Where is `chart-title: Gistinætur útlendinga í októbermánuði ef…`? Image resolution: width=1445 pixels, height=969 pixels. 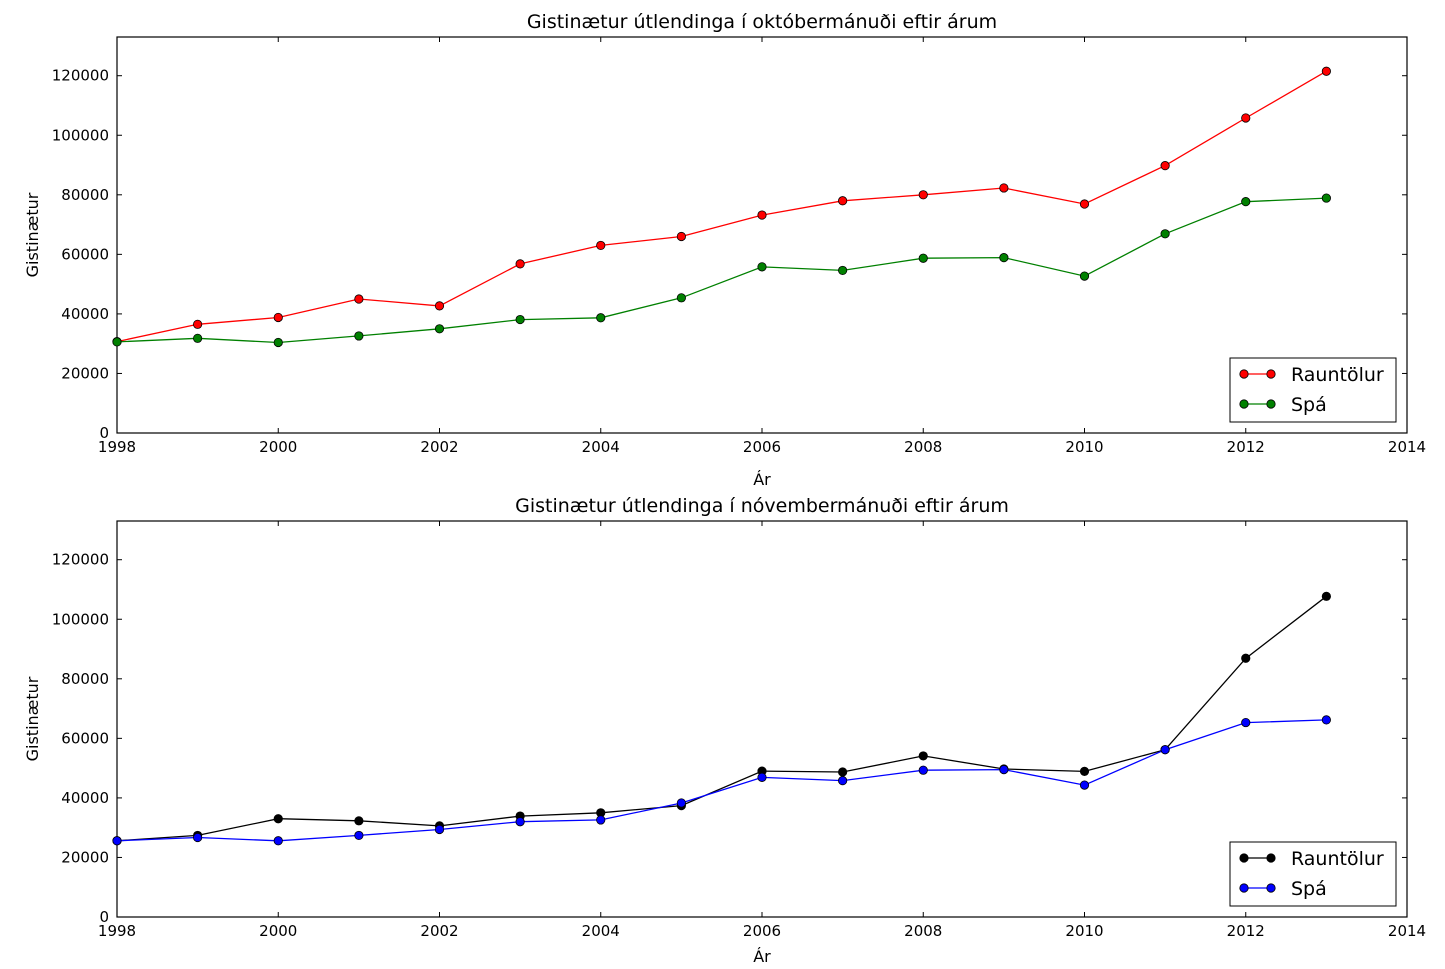
chart-title: Gistinætur útlendinga í októbermánuði ef… is located at coordinates (762, 22).